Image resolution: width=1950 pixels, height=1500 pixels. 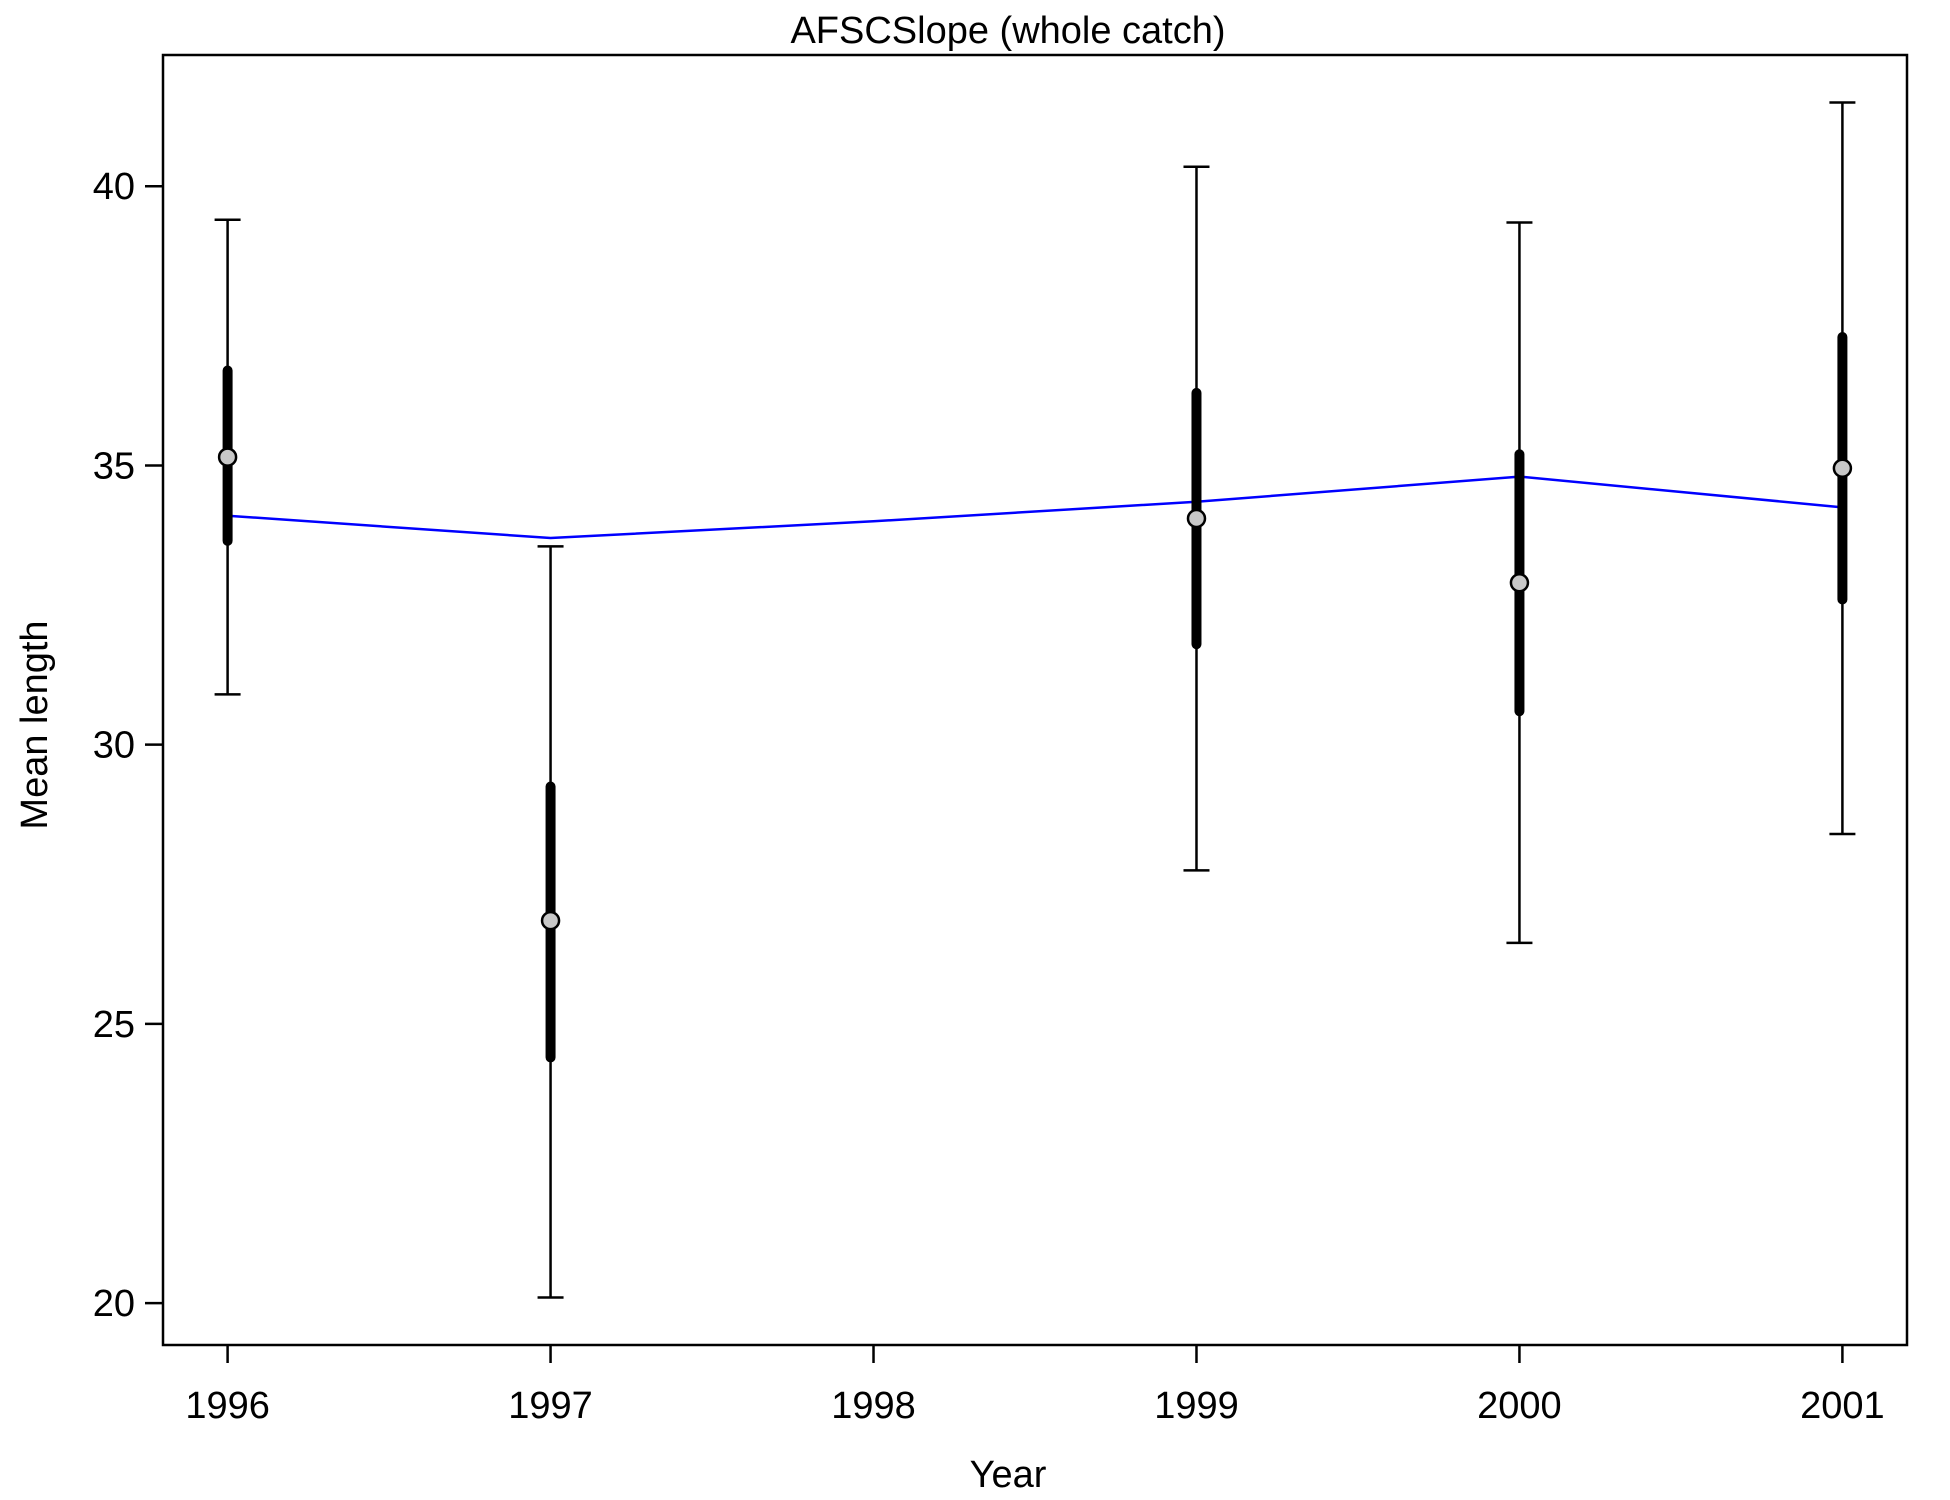 I want to click on chart-title: AFSCSlope (whole catch), so click(x=1007, y=31).